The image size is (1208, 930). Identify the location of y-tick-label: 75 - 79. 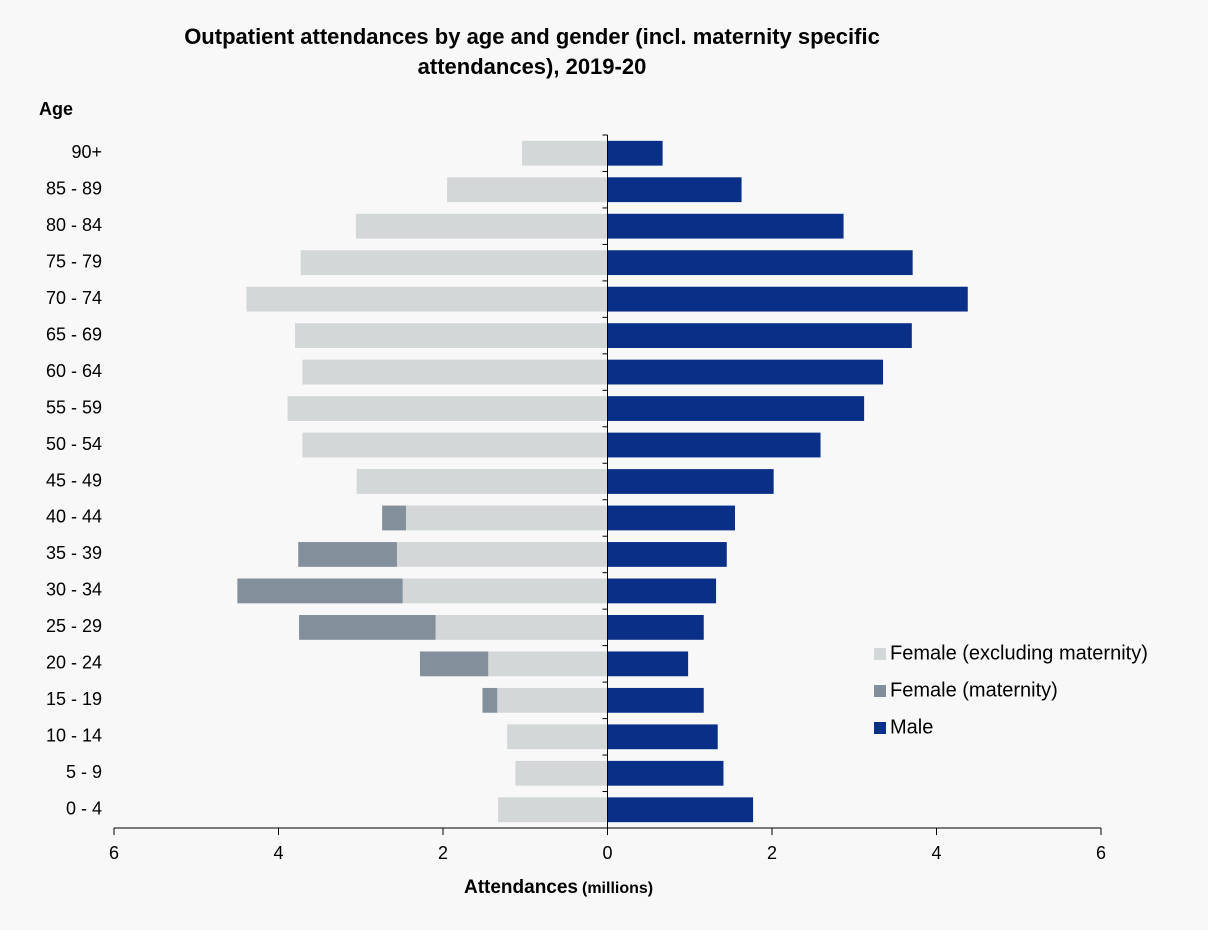
(74, 261).